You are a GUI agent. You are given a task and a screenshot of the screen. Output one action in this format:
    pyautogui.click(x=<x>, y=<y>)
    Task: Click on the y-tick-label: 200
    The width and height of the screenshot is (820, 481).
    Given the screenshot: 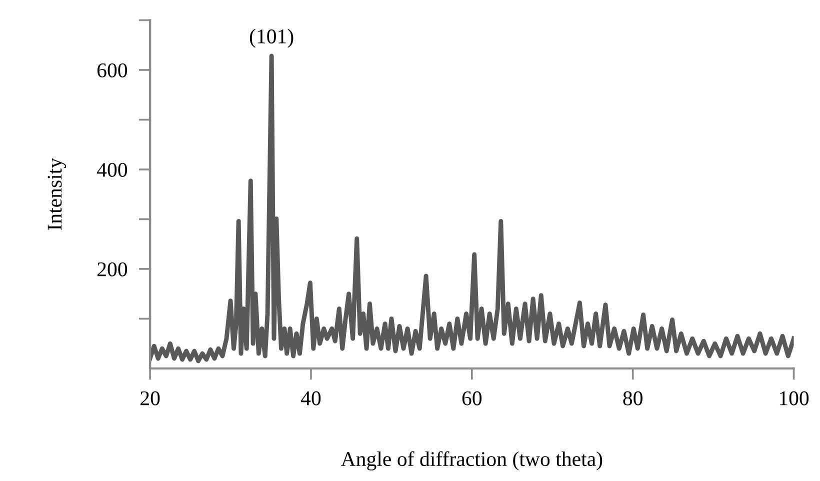 What is the action you would take?
    pyautogui.click(x=113, y=269)
    